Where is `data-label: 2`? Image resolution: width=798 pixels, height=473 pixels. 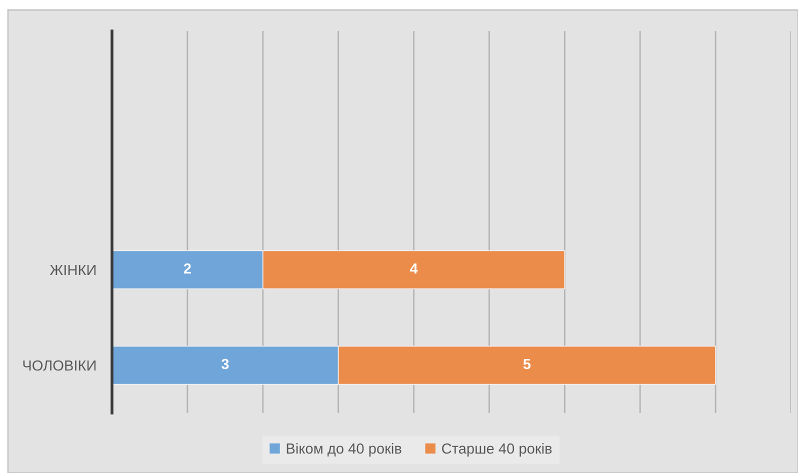 data-label: 2 is located at coordinates (187, 268).